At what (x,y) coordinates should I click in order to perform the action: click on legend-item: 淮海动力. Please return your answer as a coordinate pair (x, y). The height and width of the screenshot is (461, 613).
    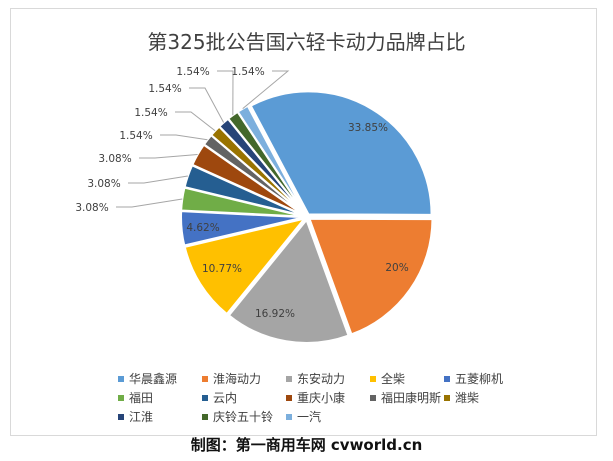
    Looking at the image, I should click on (244, 378).